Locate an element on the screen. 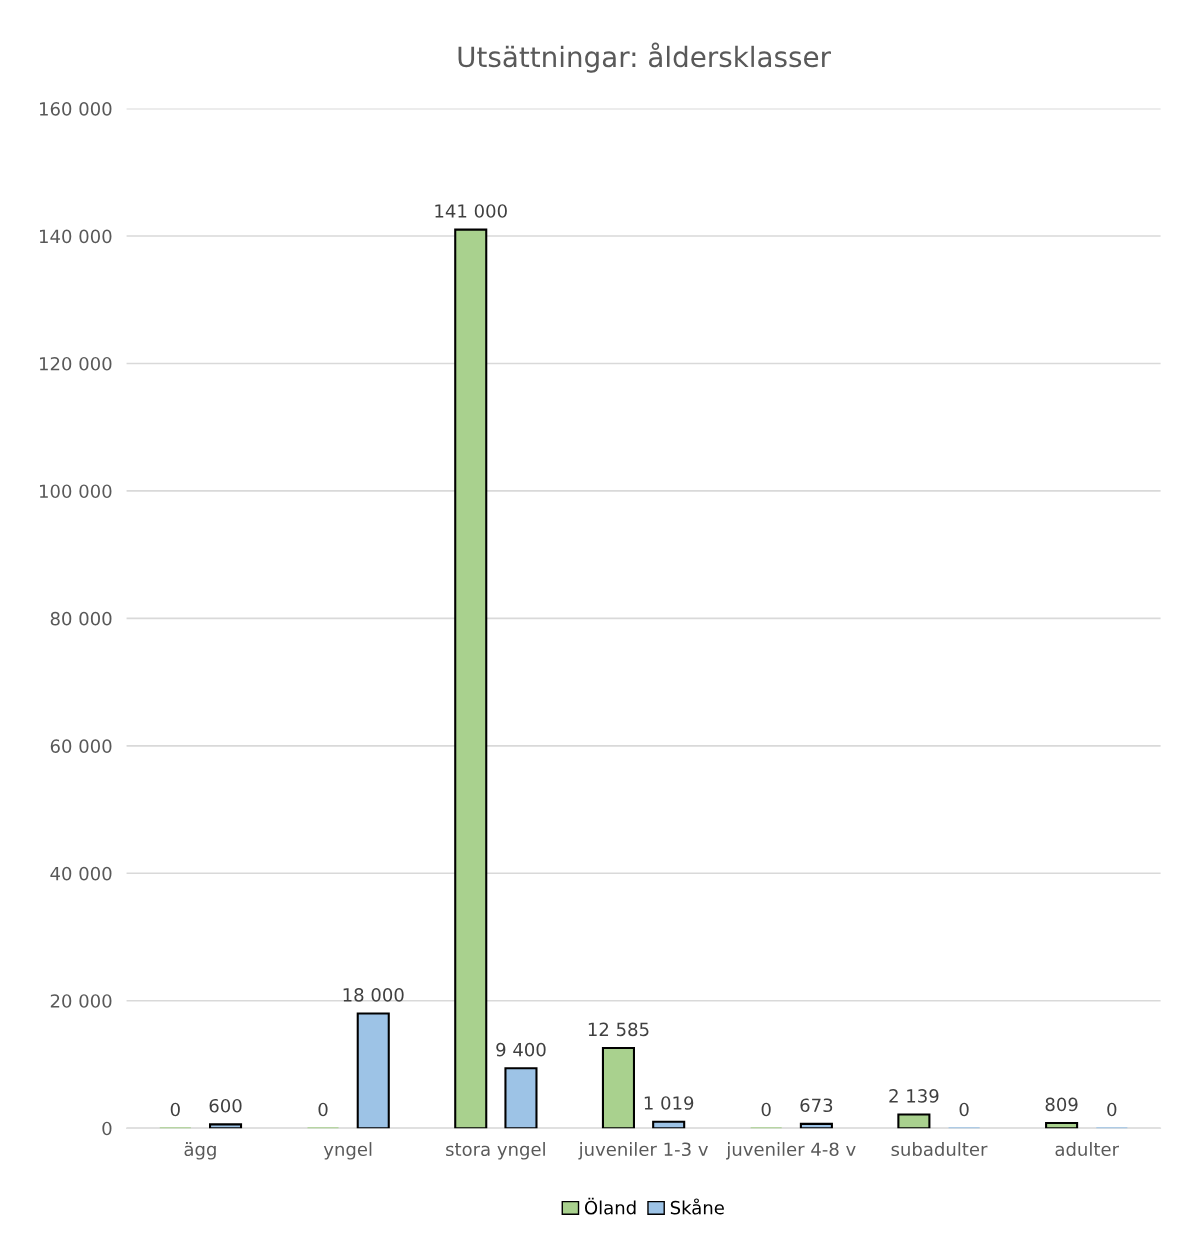 The image size is (1194, 1248). y-tick-label: 140 000 is located at coordinates (75, 236).